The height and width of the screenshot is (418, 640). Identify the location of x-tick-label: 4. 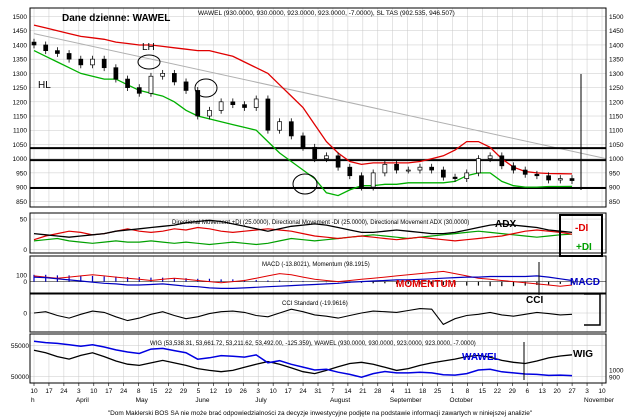
(393, 391).